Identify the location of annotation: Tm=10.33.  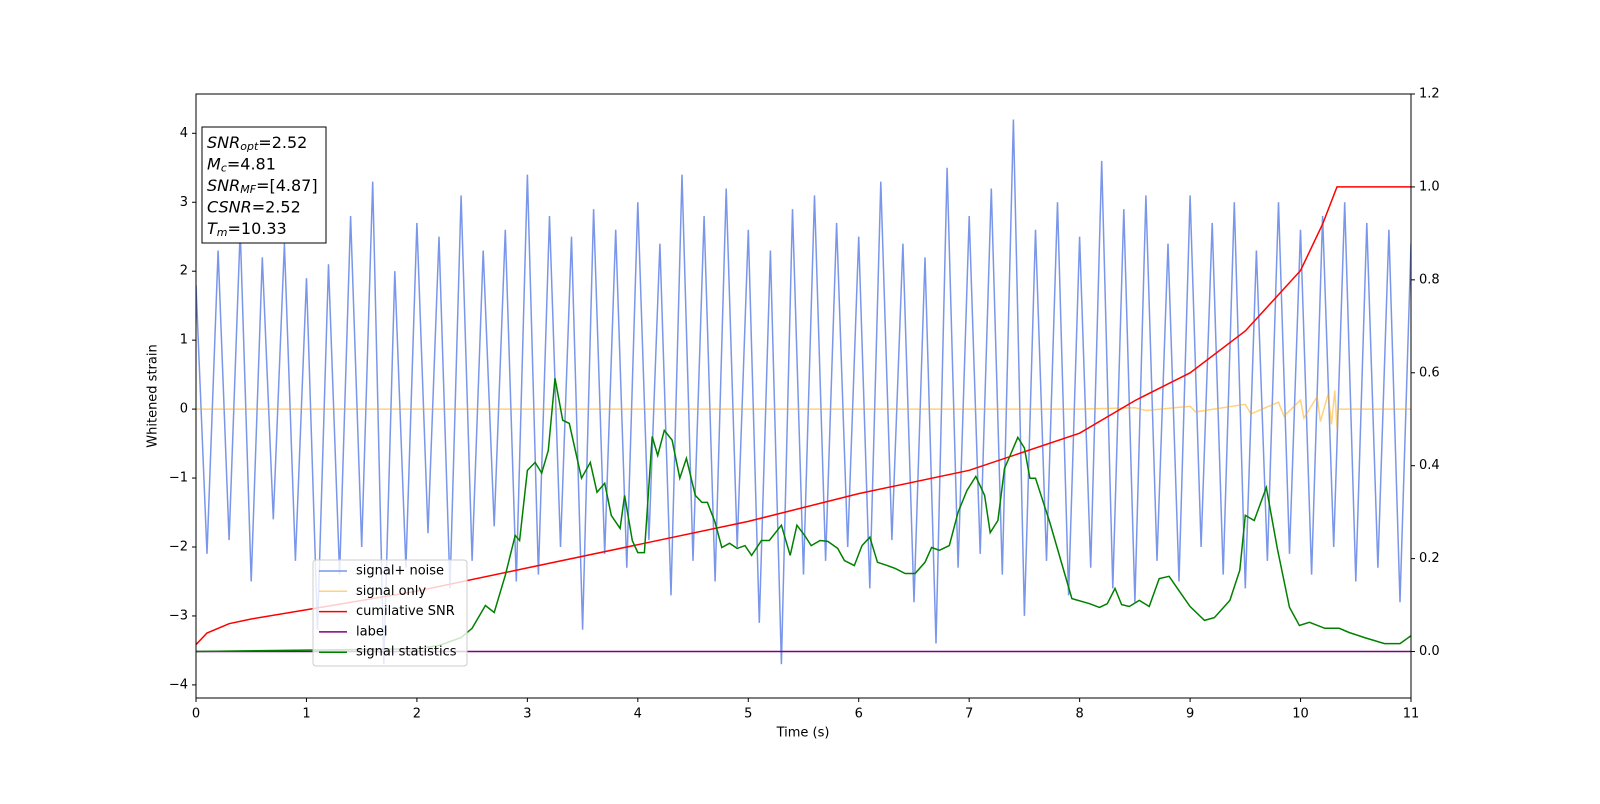
(247, 229).